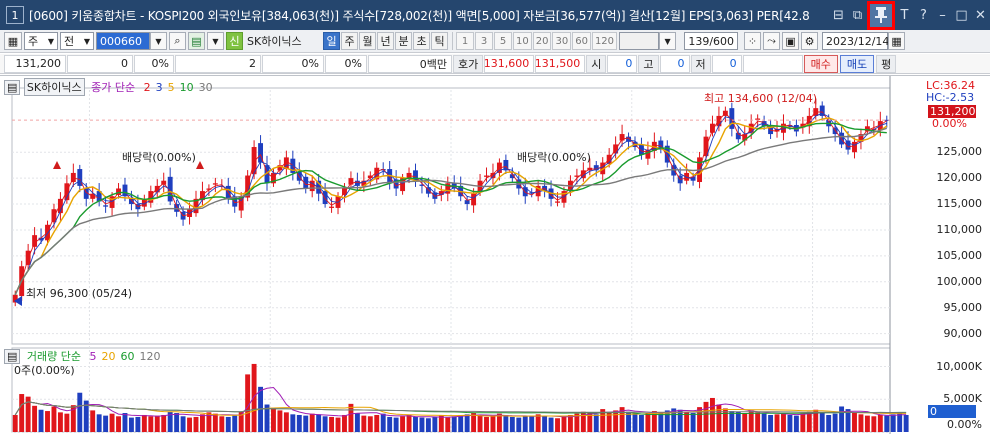  I want to click on code-dropdown-button: ▼, so click(158, 41).